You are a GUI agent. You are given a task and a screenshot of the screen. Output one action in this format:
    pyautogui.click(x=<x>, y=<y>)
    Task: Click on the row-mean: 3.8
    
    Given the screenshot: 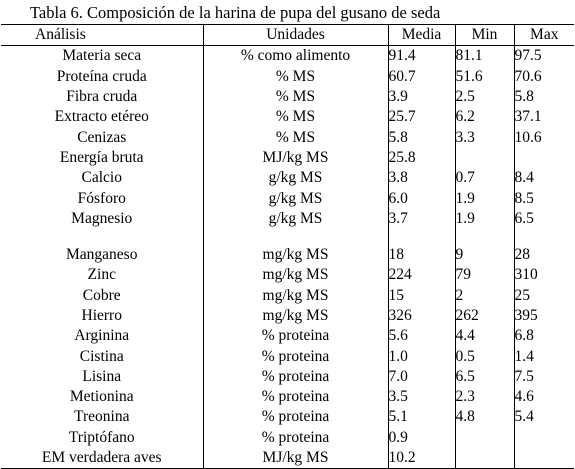 What is the action you would take?
    pyautogui.click(x=421, y=178)
    